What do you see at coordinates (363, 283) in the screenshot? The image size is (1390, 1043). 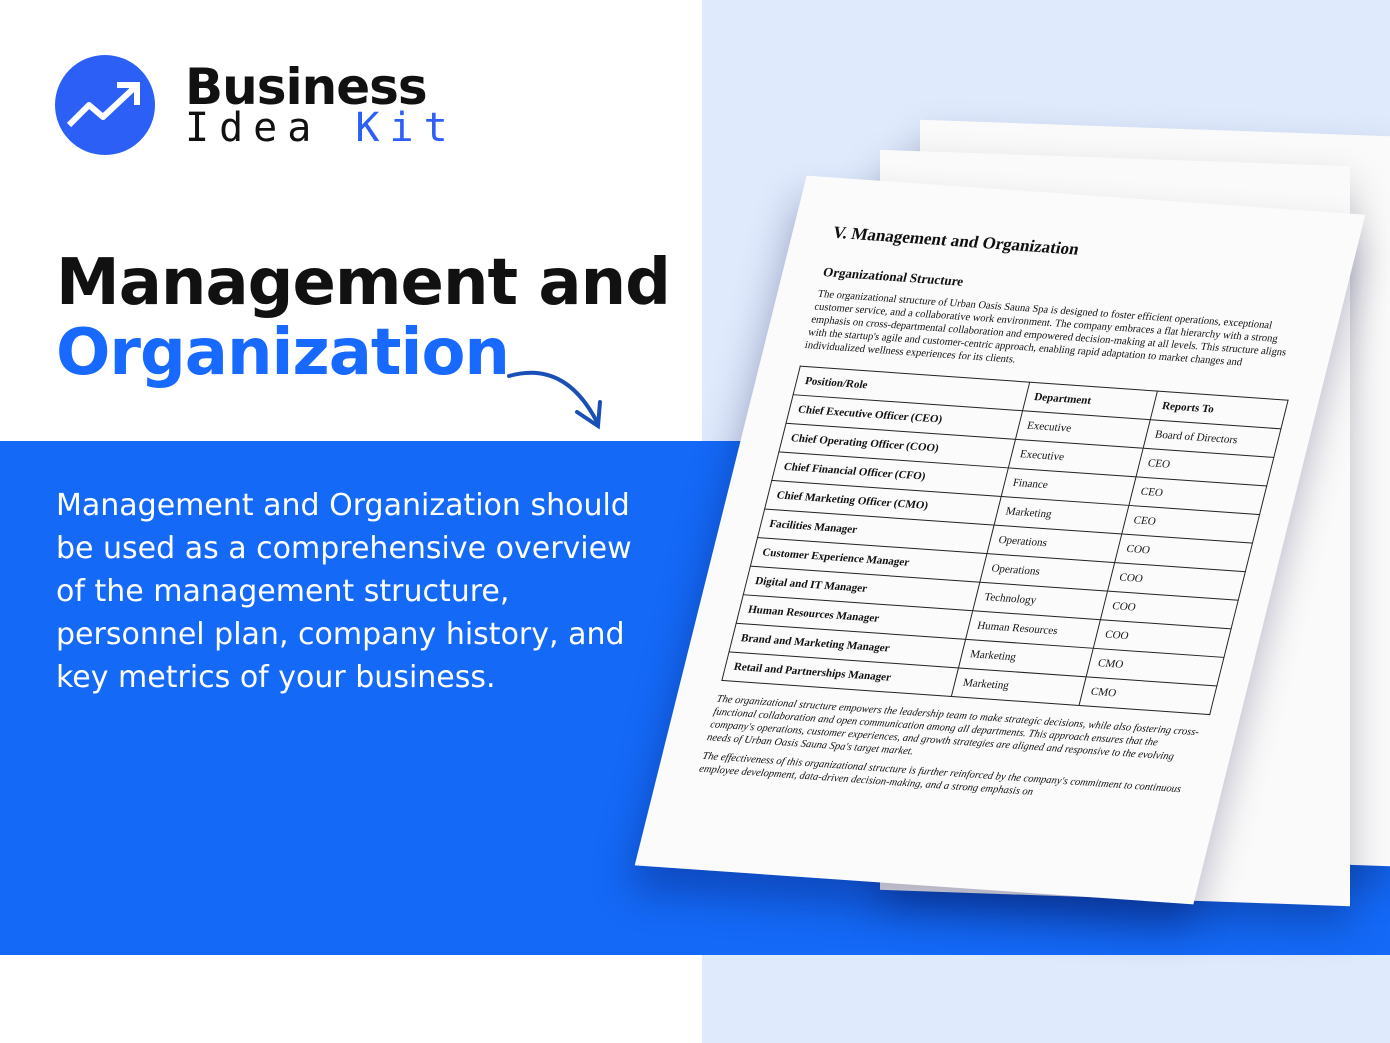 I see `title-line1: Management and` at bounding box center [363, 283].